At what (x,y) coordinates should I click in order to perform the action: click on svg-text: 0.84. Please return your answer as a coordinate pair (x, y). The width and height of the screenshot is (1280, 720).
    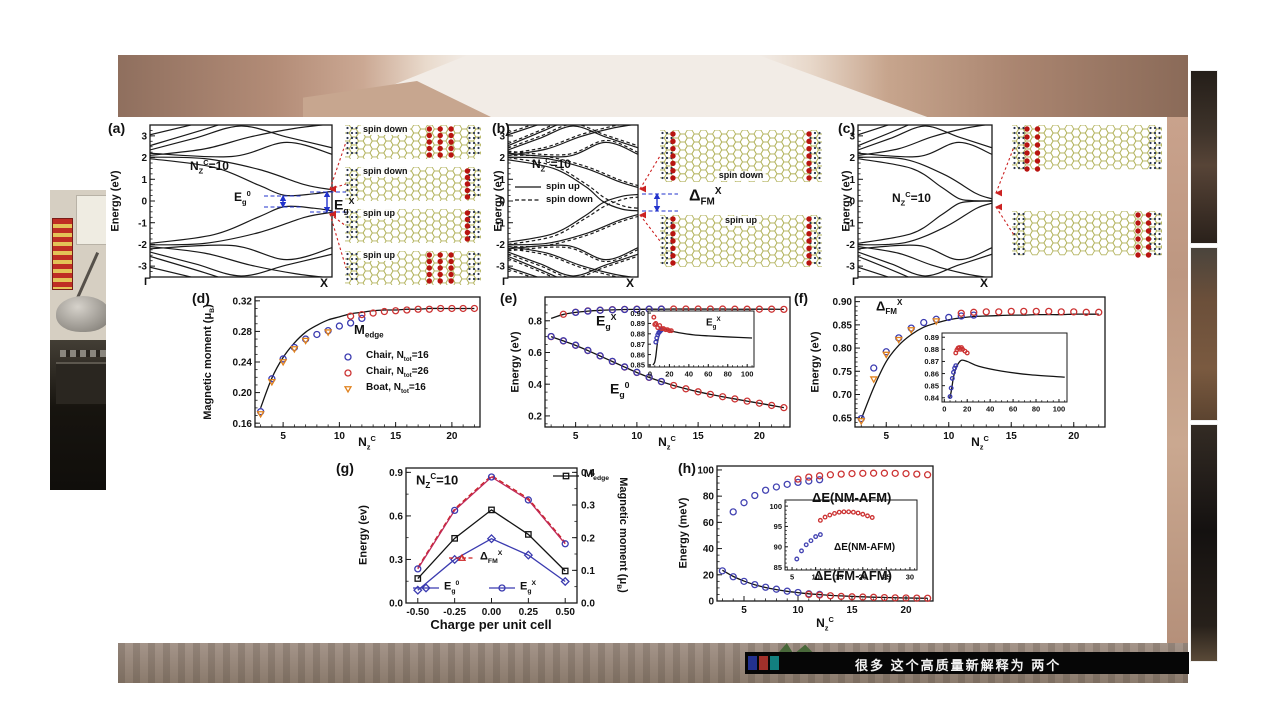
    Looking at the image, I should click on (931, 397).